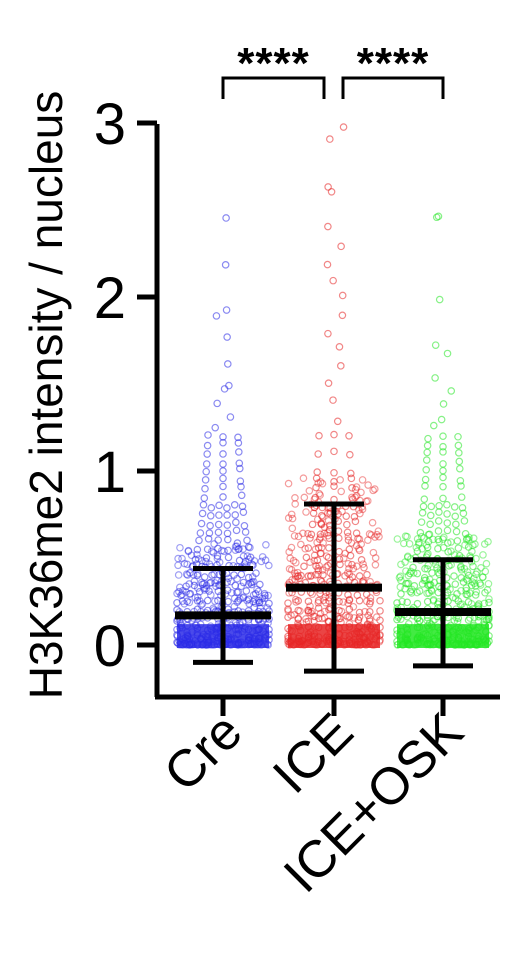 The height and width of the screenshot is (979, 531). Describe the element at coordinates (46, 395) in the screenshot. I see `y-axis-label: H3K36me2 intensity / nucleus` at that location.